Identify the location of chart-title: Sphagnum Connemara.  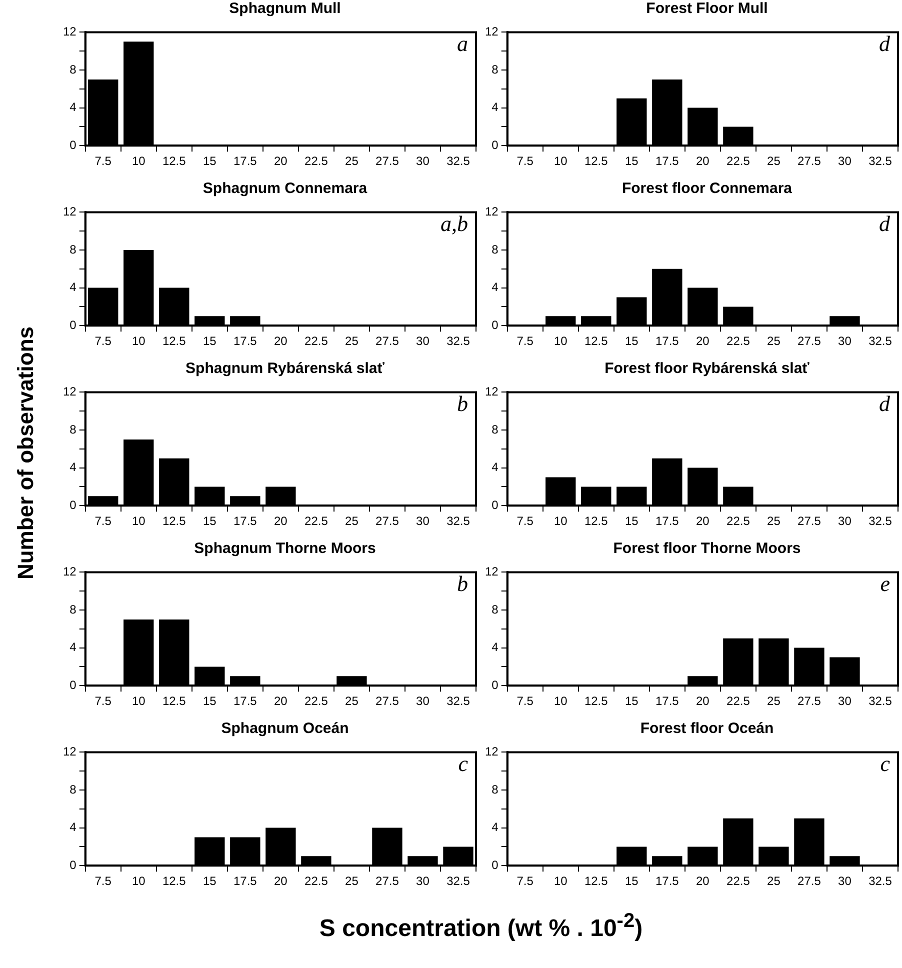
(285, 188).